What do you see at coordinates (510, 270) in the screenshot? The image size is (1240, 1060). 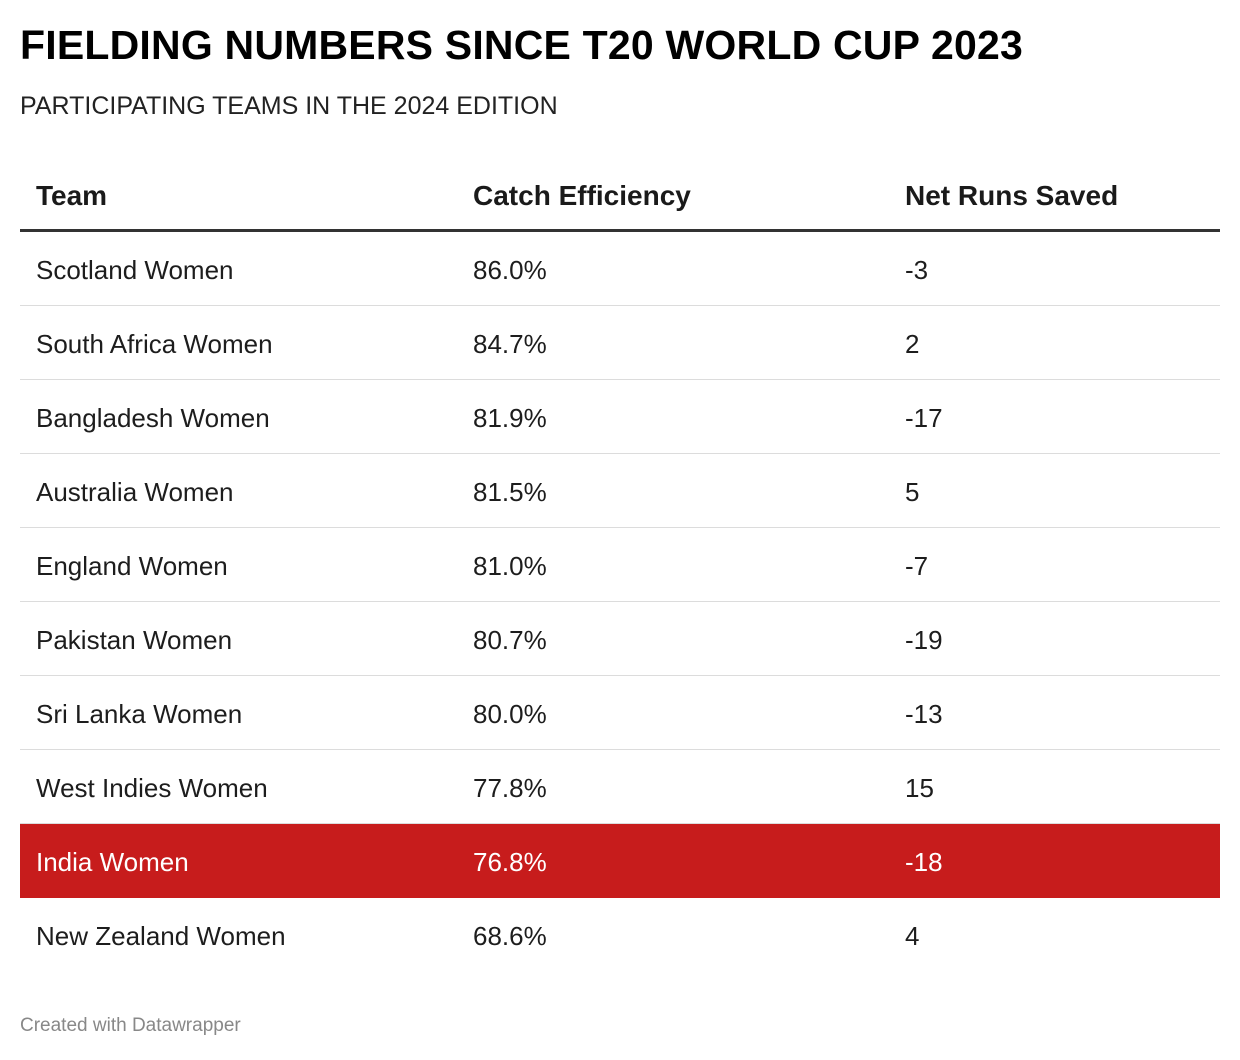 I see `catch-efficiency-cell: 86.0%` at bounding box center [510, 270].